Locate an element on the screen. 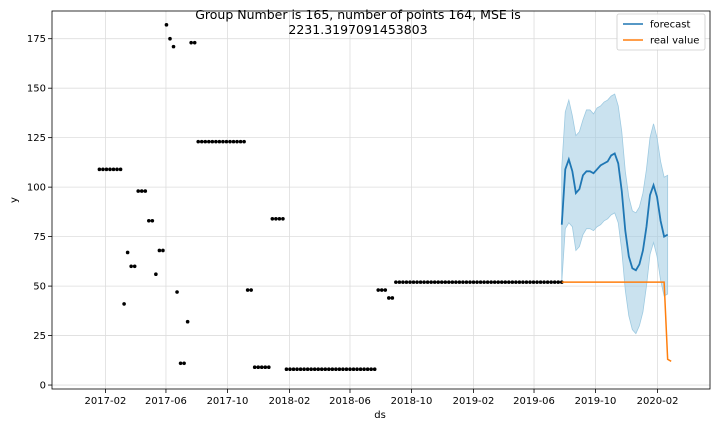 The height and width of the screenshot is (432, 720). forecast-interval is located at coordinates (615, 214).